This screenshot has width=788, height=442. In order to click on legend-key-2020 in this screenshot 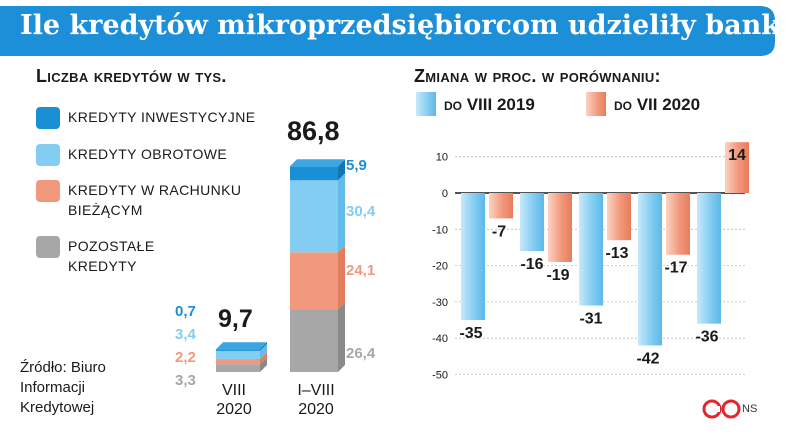, I will do `click(596, 104)`.